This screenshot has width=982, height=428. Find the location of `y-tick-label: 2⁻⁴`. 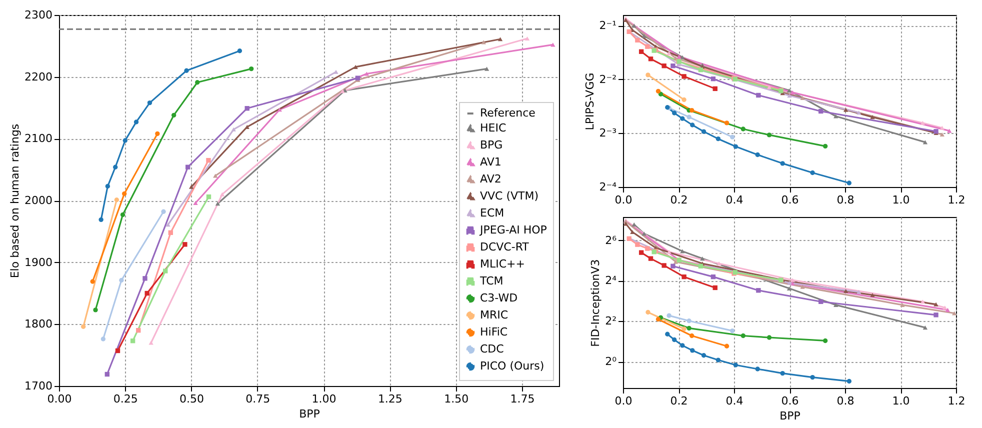

y-tick-label: 2⁻⁴ is located at coordinates (608, 187).